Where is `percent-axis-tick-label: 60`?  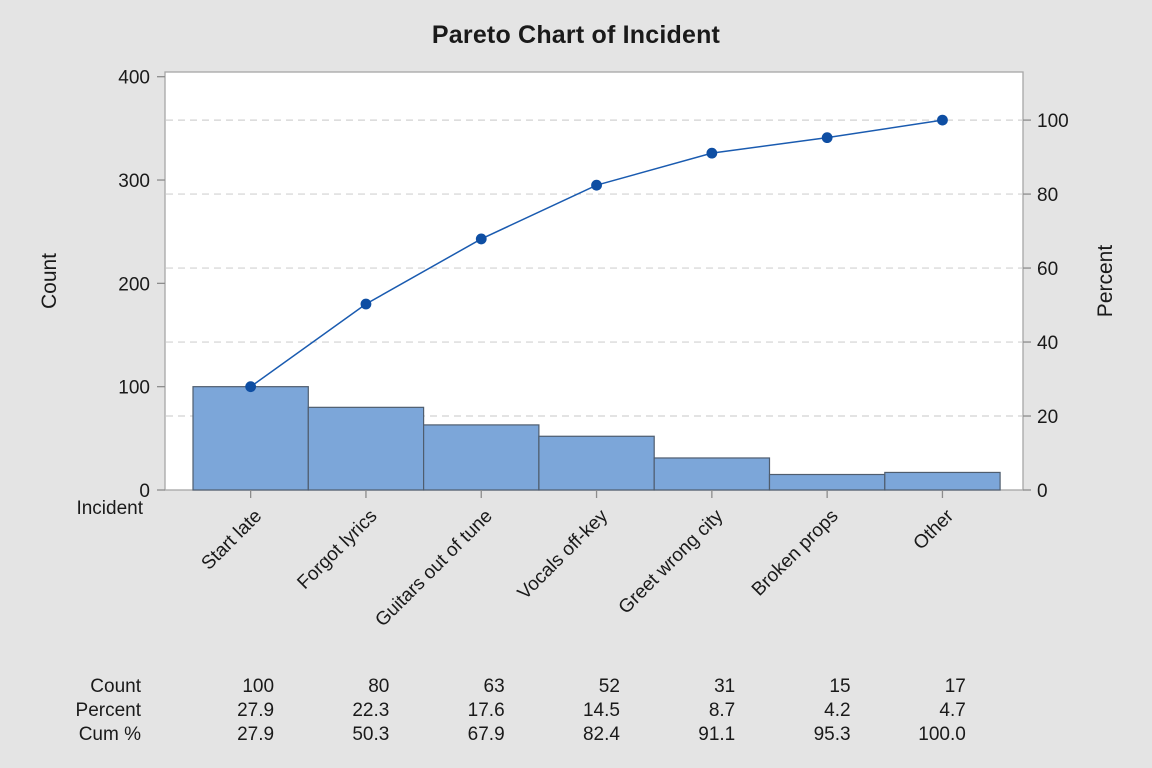
percent-axis-tick-label: 60 is located at coordinates (1047, 269).